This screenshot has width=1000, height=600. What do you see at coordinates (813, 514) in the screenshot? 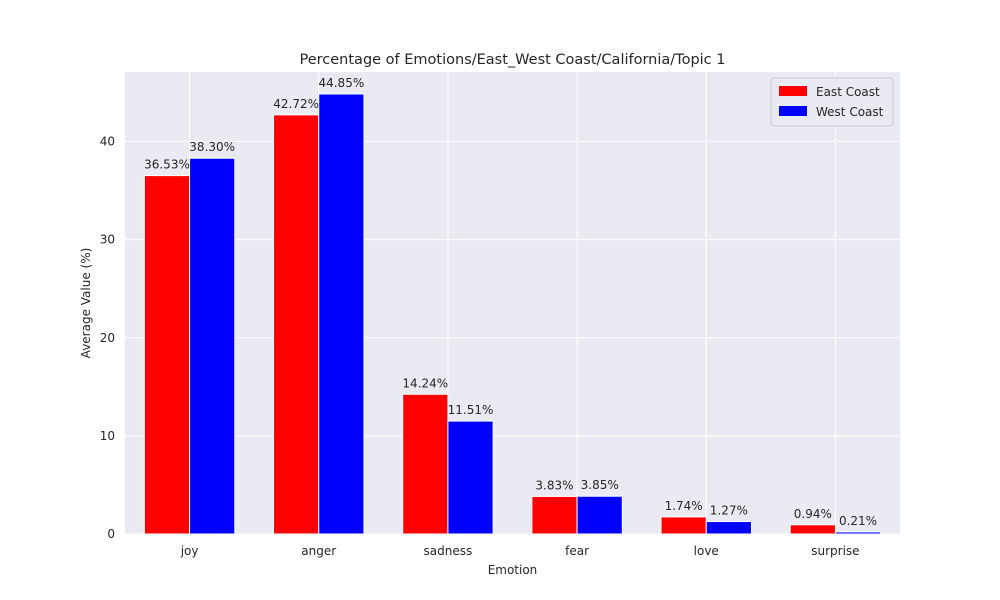
I see `data-label-east-coast-surprise: 0.94%` at bounding box center [813, 514].